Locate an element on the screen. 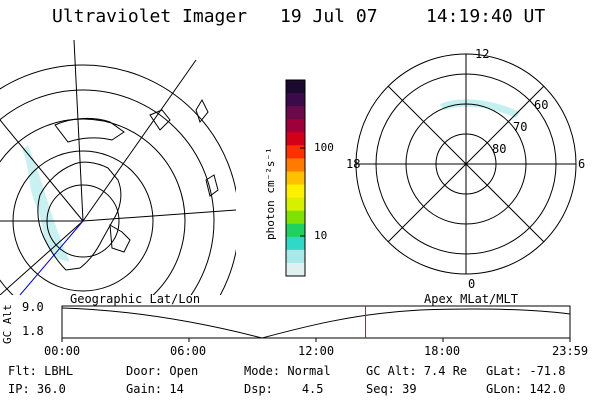  timeline-xtick-3: 18:00 is located at coordinates (442, 351).